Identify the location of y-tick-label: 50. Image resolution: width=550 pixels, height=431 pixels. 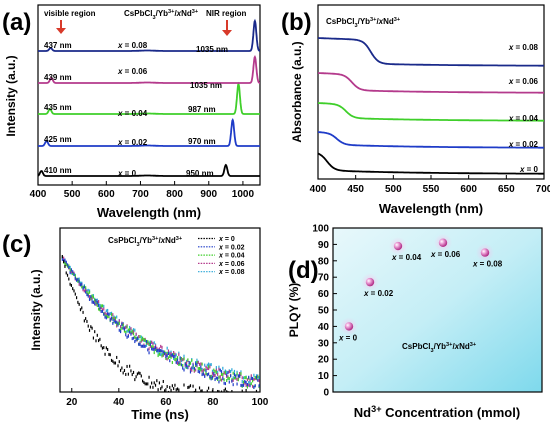
(324, 311).